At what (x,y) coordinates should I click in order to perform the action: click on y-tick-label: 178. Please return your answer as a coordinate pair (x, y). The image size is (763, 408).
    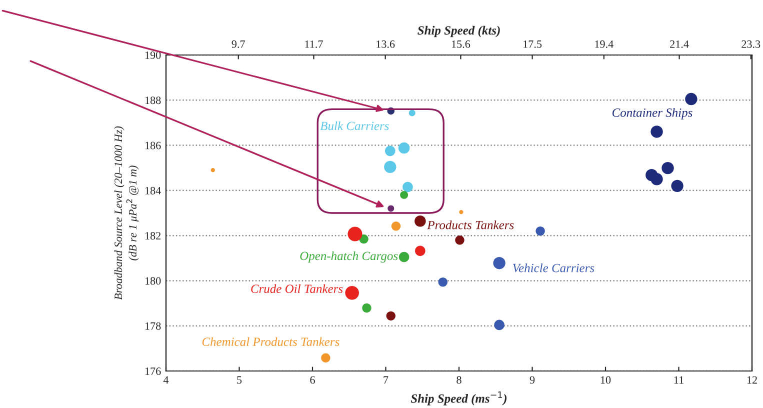
    Looking at the image, I should click on (153, 326).